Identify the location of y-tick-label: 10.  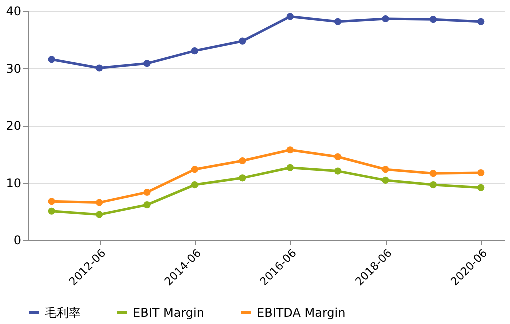
(14, 183).